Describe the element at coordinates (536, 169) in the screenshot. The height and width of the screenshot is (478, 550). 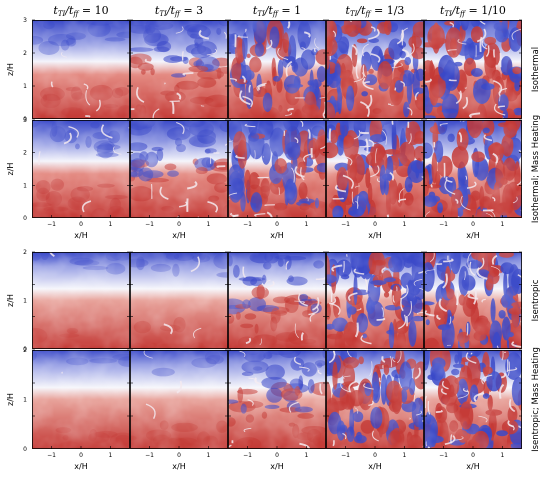
I see `row-label: Isothermal; Mass Heating` at that location.